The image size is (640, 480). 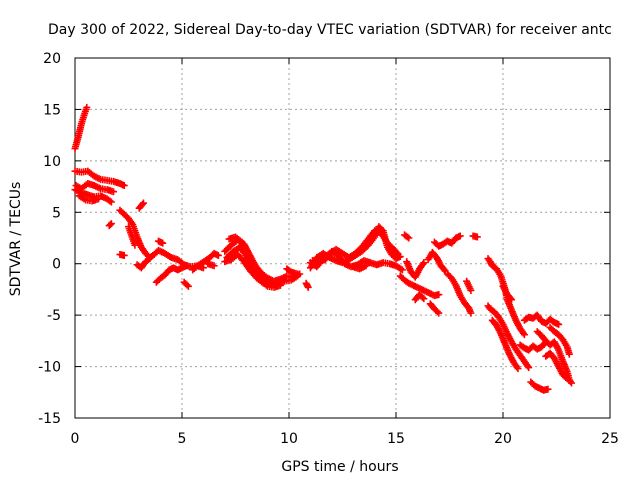 What do you see at coordinates (49, 368) in the screenshot?
I see `y-tick-label: -10` at bounding box center [49, 368].